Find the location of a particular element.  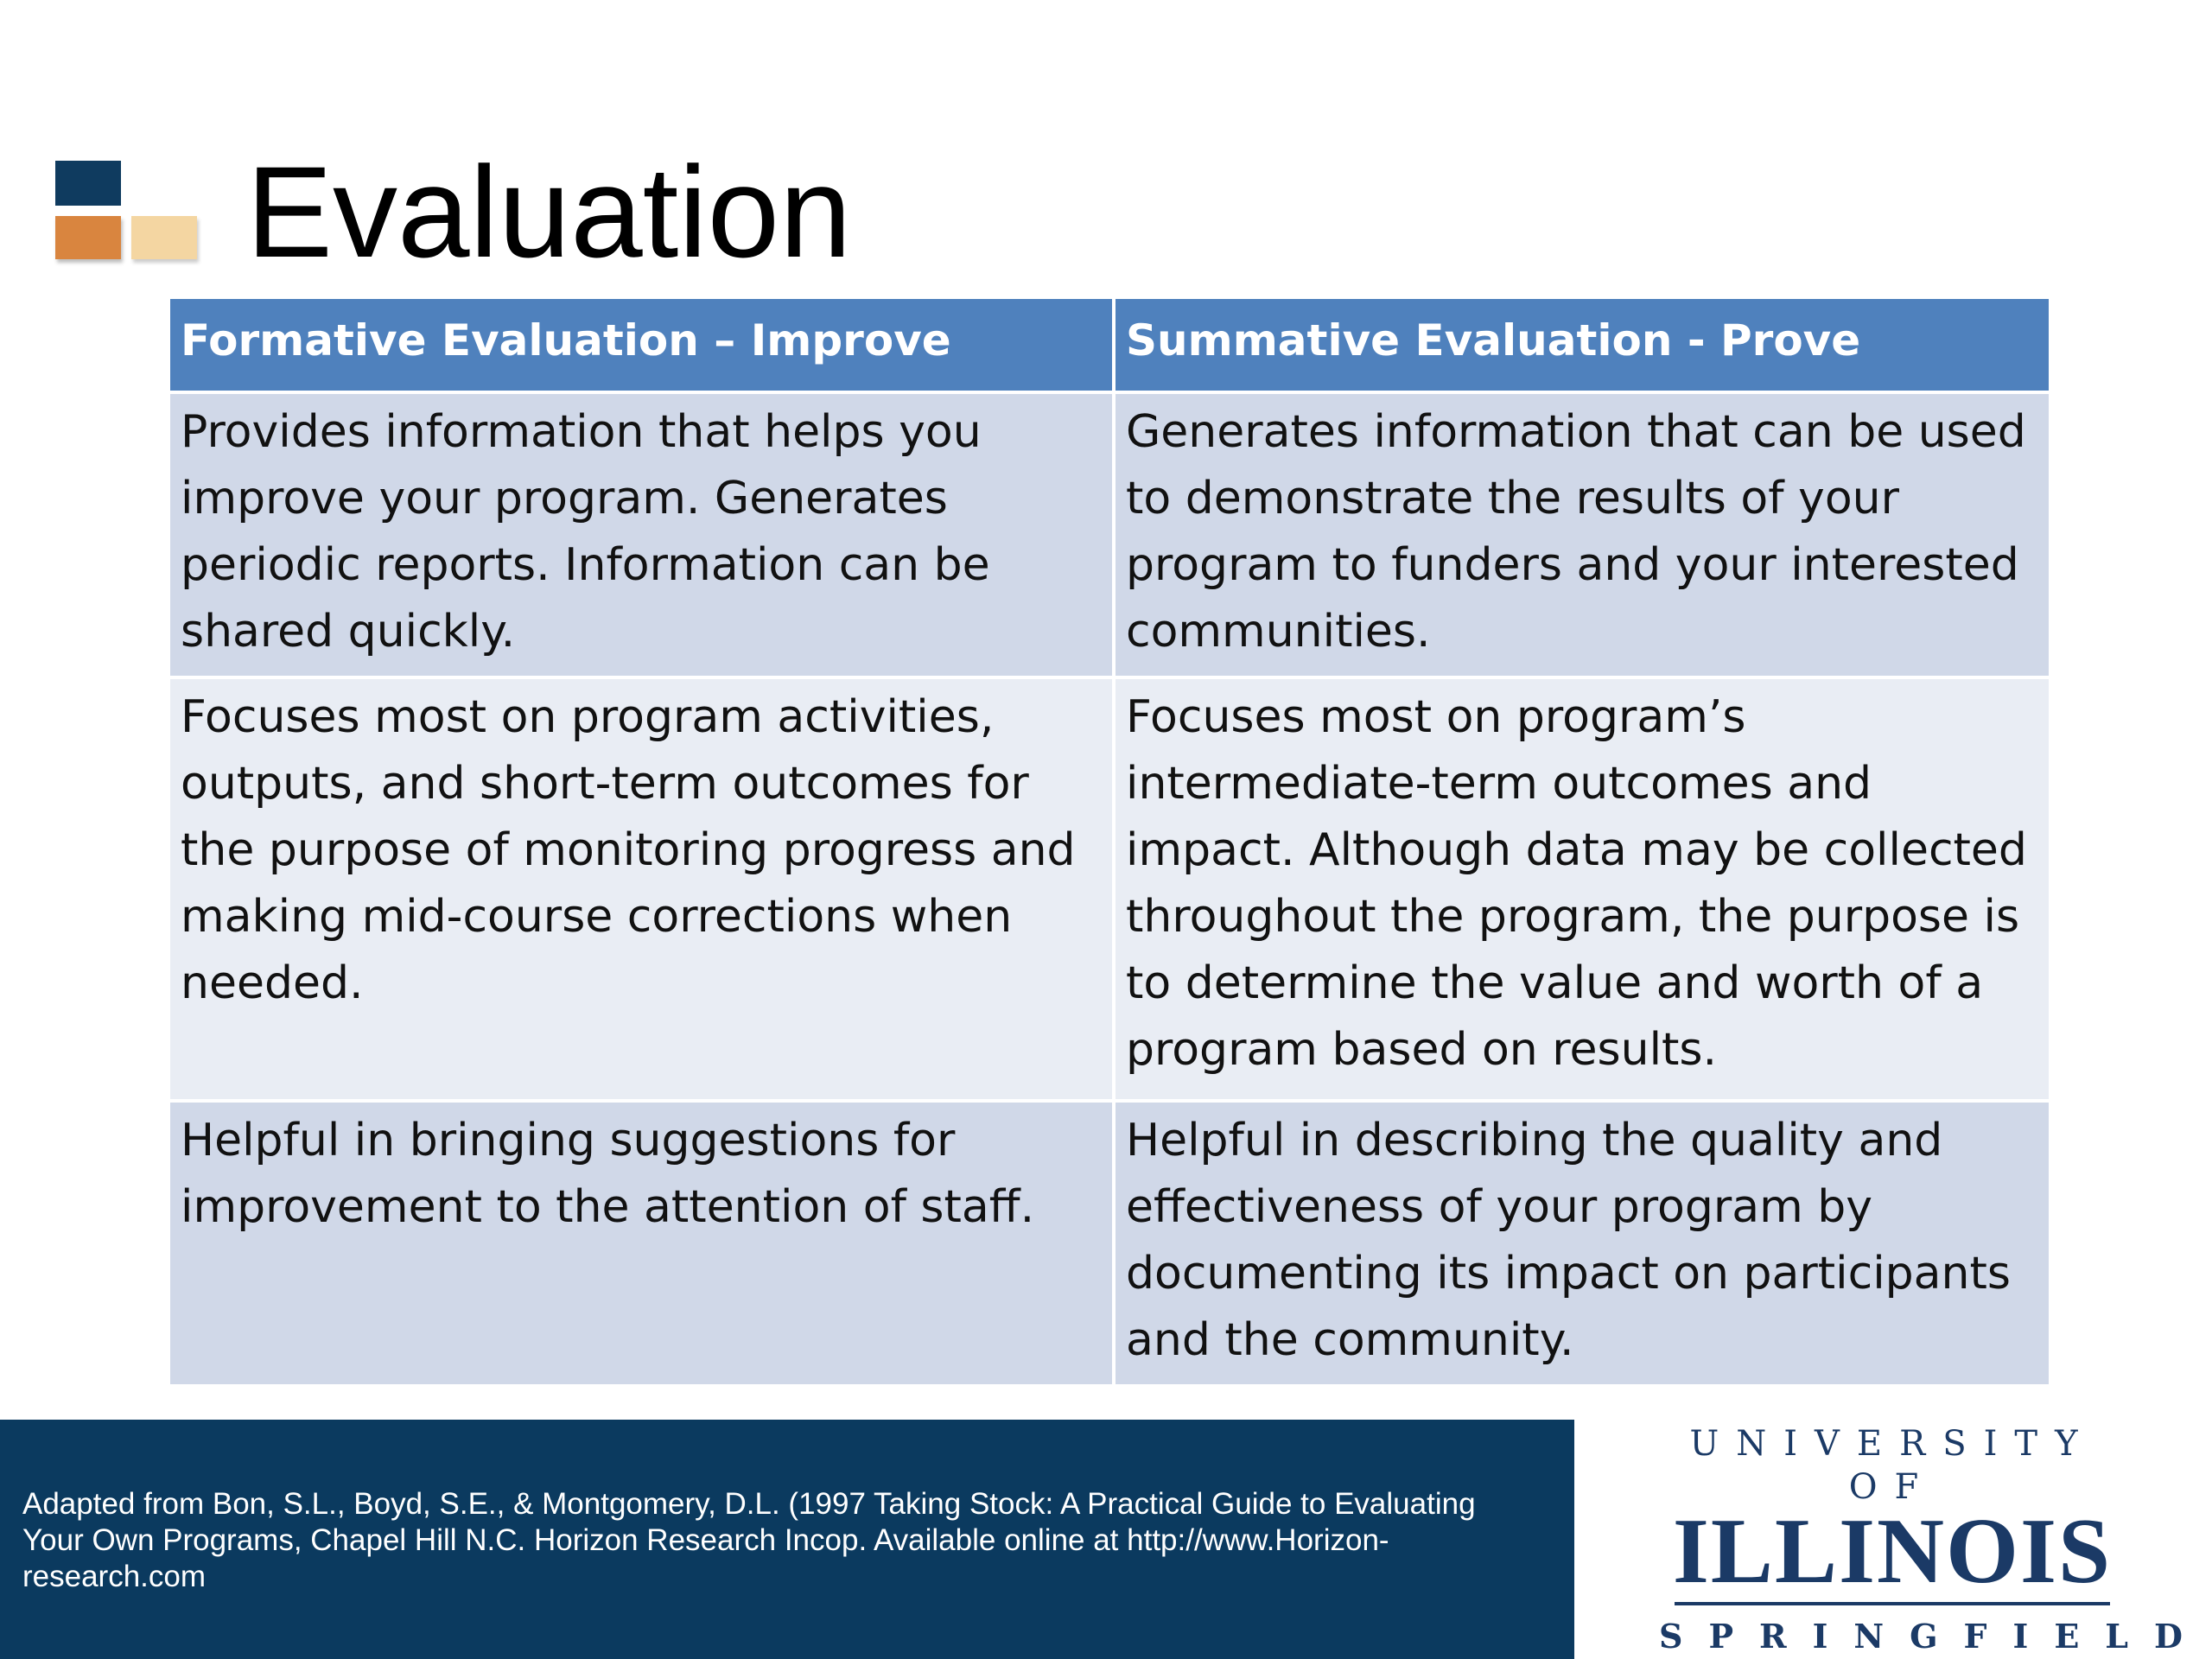

logo-bottom-text: SPRINGFIELD is located at coordinates (1934, 1636).